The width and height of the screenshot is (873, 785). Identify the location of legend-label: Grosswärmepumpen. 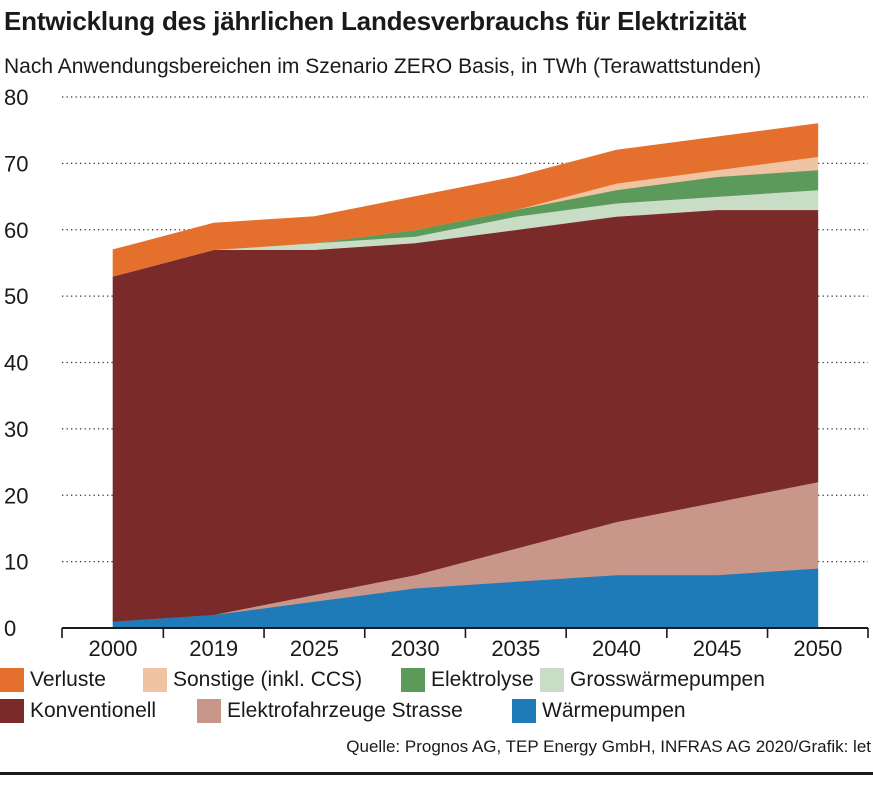
(667, 679).